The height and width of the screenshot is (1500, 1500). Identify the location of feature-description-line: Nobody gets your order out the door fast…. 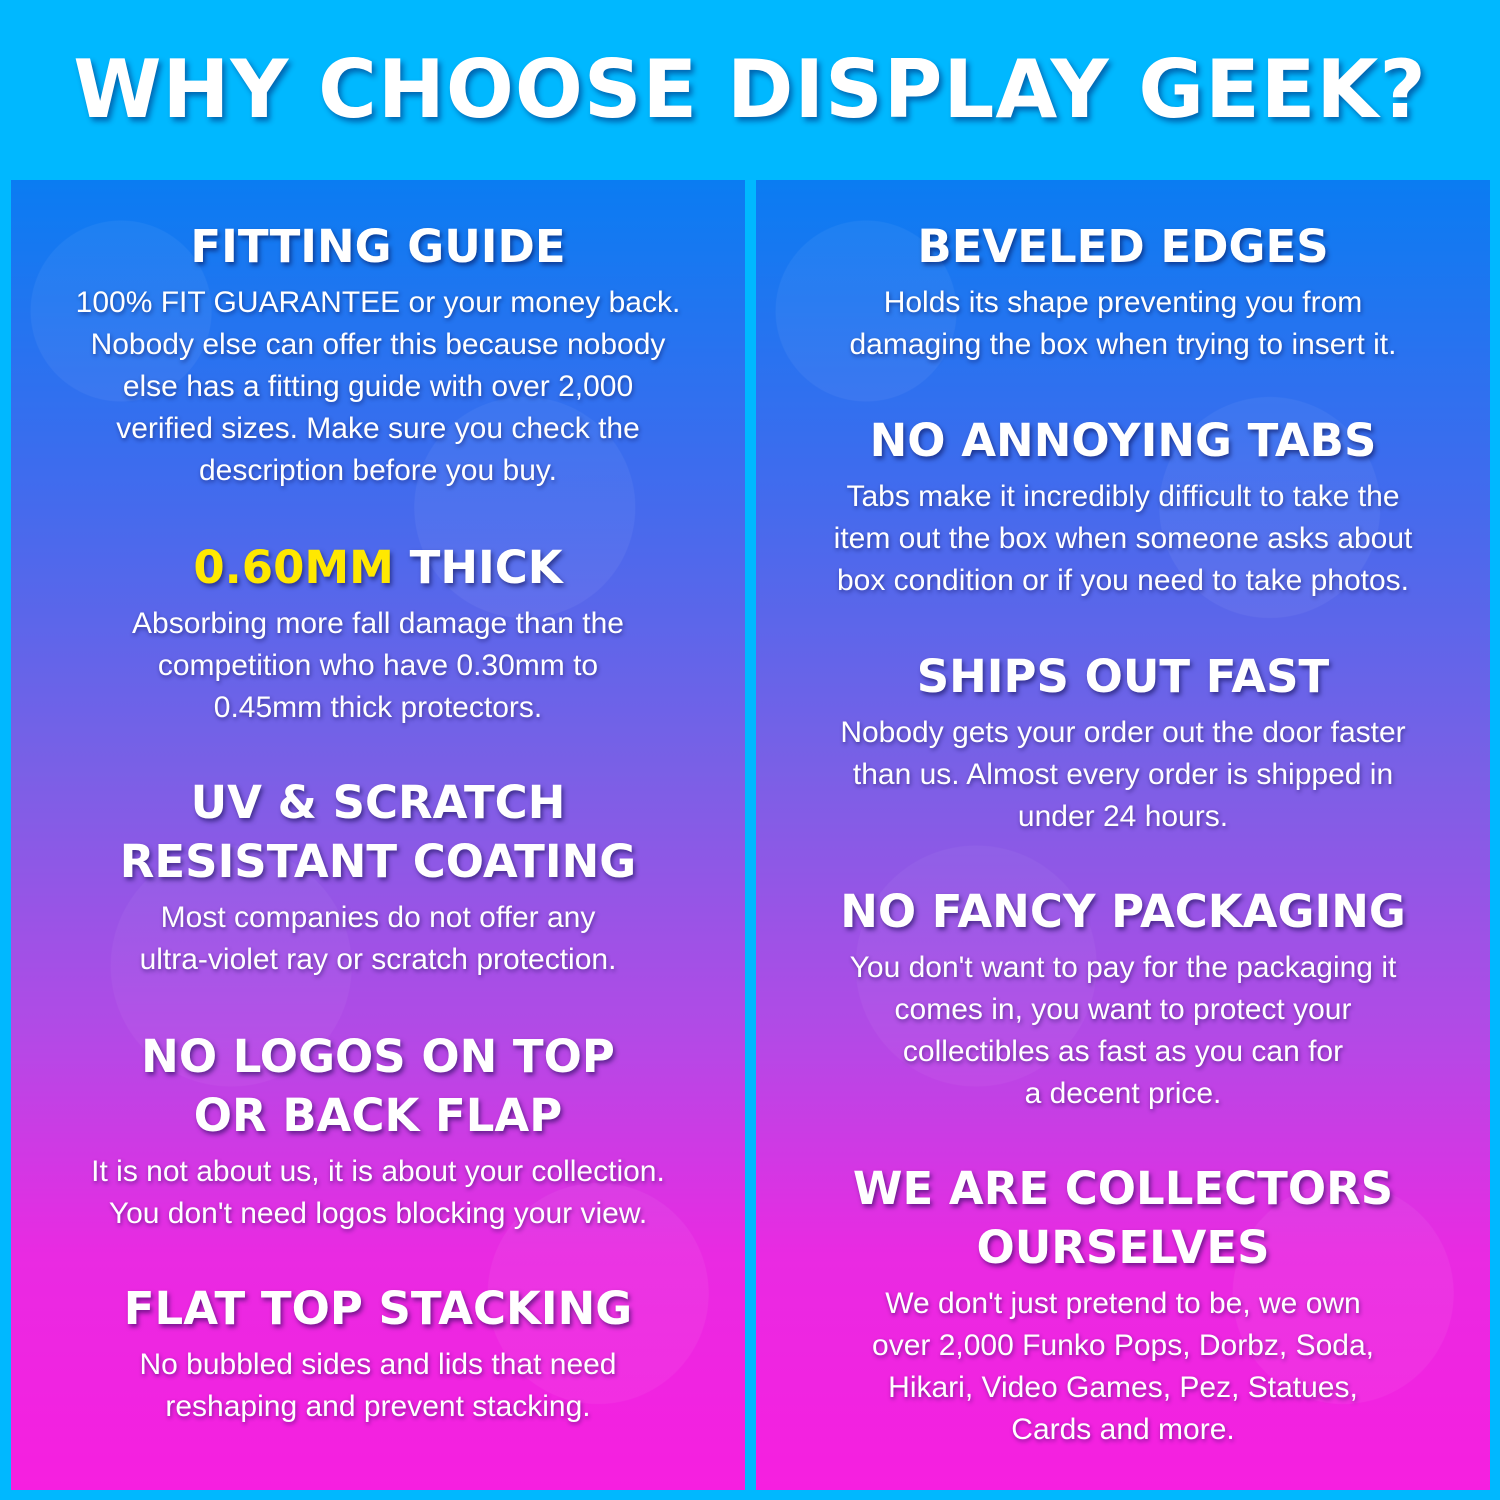
(1123, 732).